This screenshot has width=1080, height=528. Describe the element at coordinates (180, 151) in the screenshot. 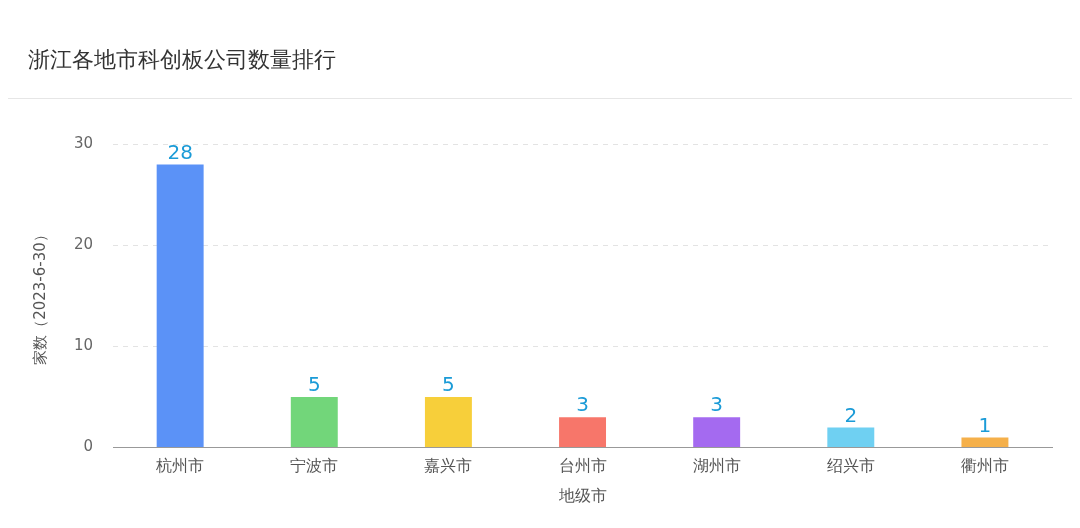

I see `data-label: 28` at that location.